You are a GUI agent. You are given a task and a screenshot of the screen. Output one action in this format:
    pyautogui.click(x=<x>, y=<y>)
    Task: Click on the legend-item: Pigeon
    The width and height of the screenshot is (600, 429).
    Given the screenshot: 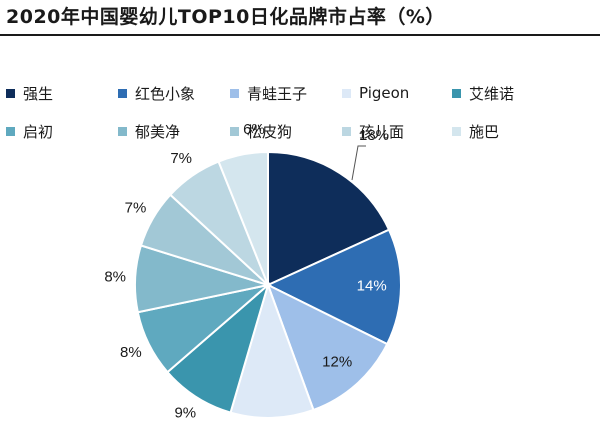 What is the action you would take?
    pyautogui.click(x=375, y=93)
    